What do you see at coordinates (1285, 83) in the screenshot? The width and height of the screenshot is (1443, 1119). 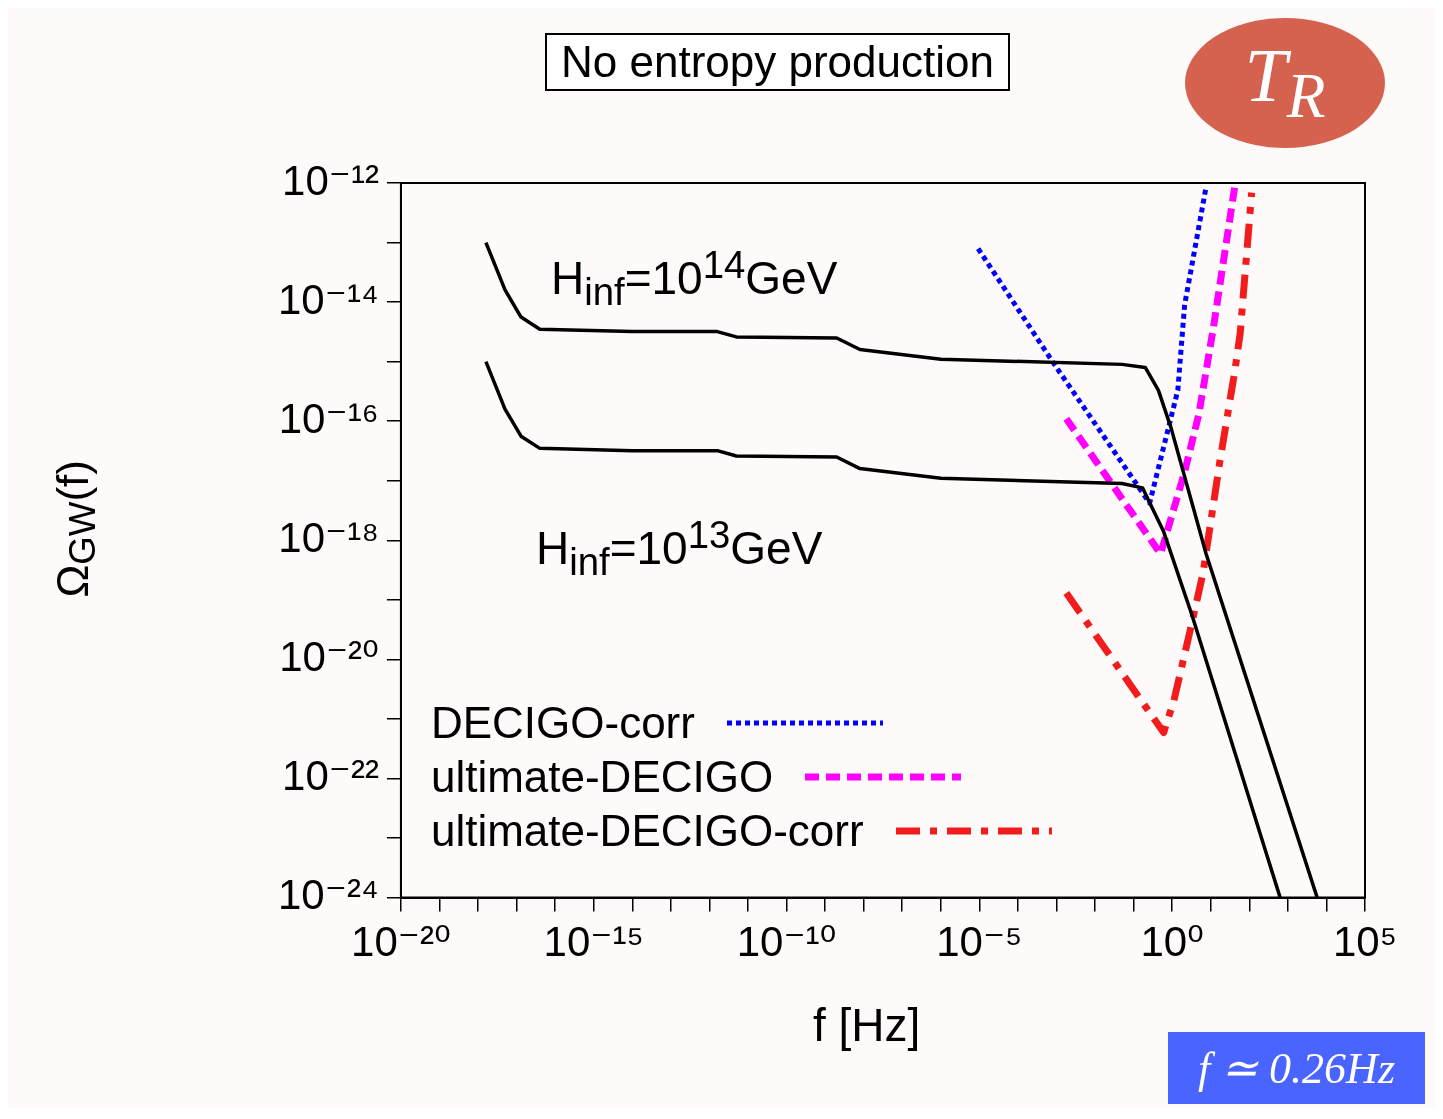 I see `speech-bubble: T$_{R}$` at bounding box center [1285, 83].